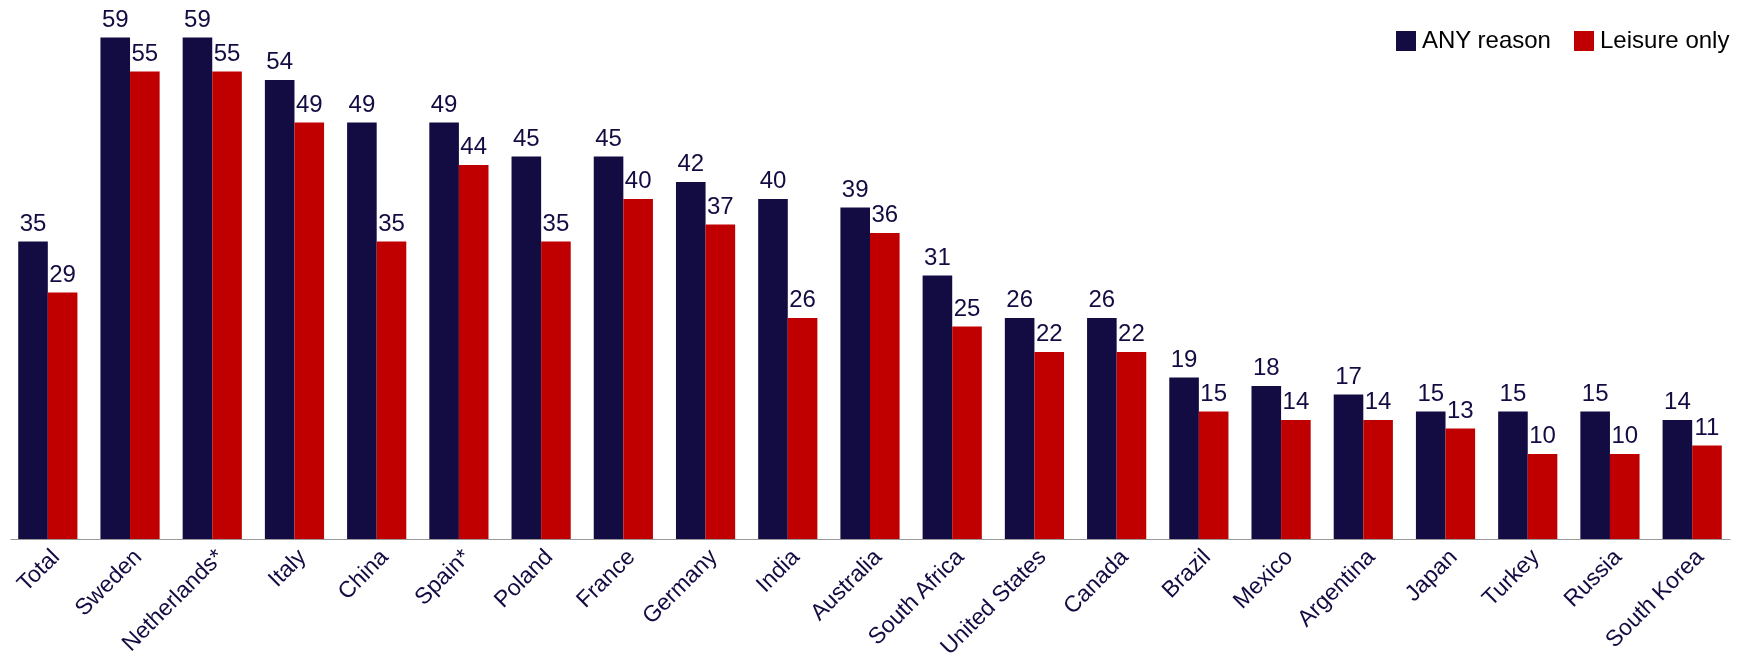  I want to click on data-label: 42, so click(691, 162).